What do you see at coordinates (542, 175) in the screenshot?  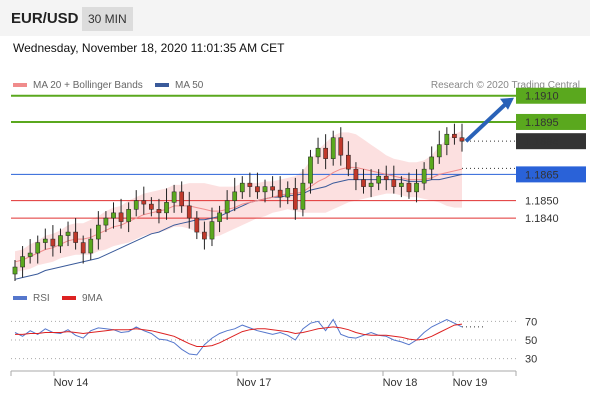 I see `level-label-1.1865: 1.1865` at bounding box center [542, 175].